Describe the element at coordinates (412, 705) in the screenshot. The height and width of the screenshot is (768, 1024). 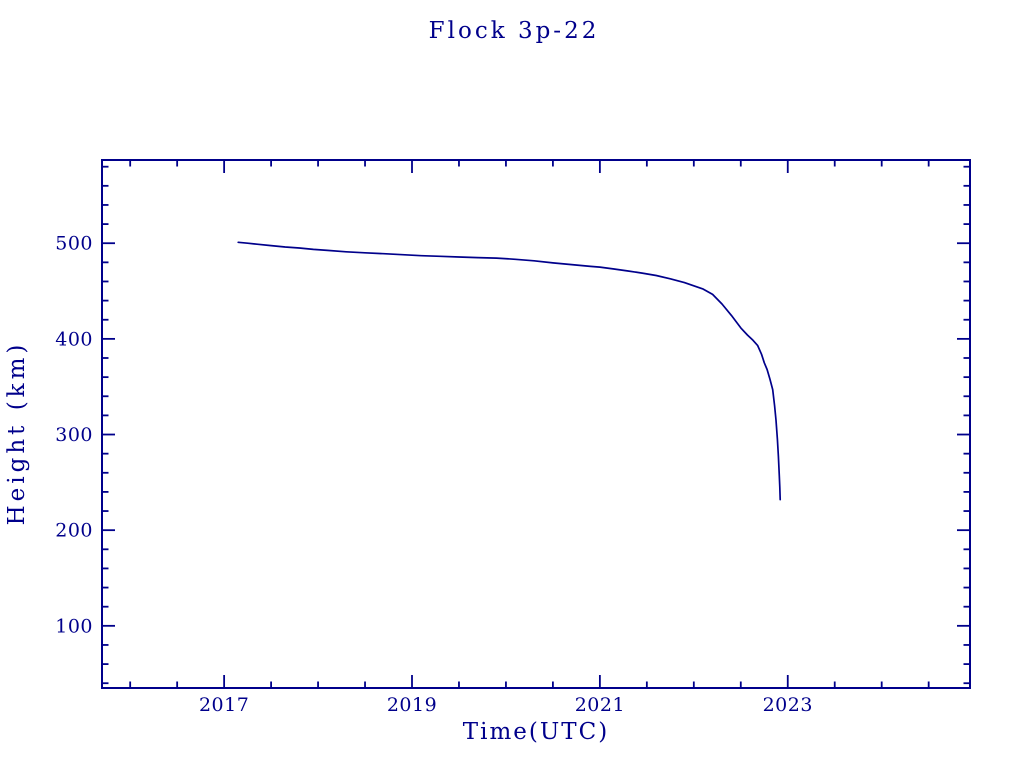
I see `x-tick-label: 2019` at that location.